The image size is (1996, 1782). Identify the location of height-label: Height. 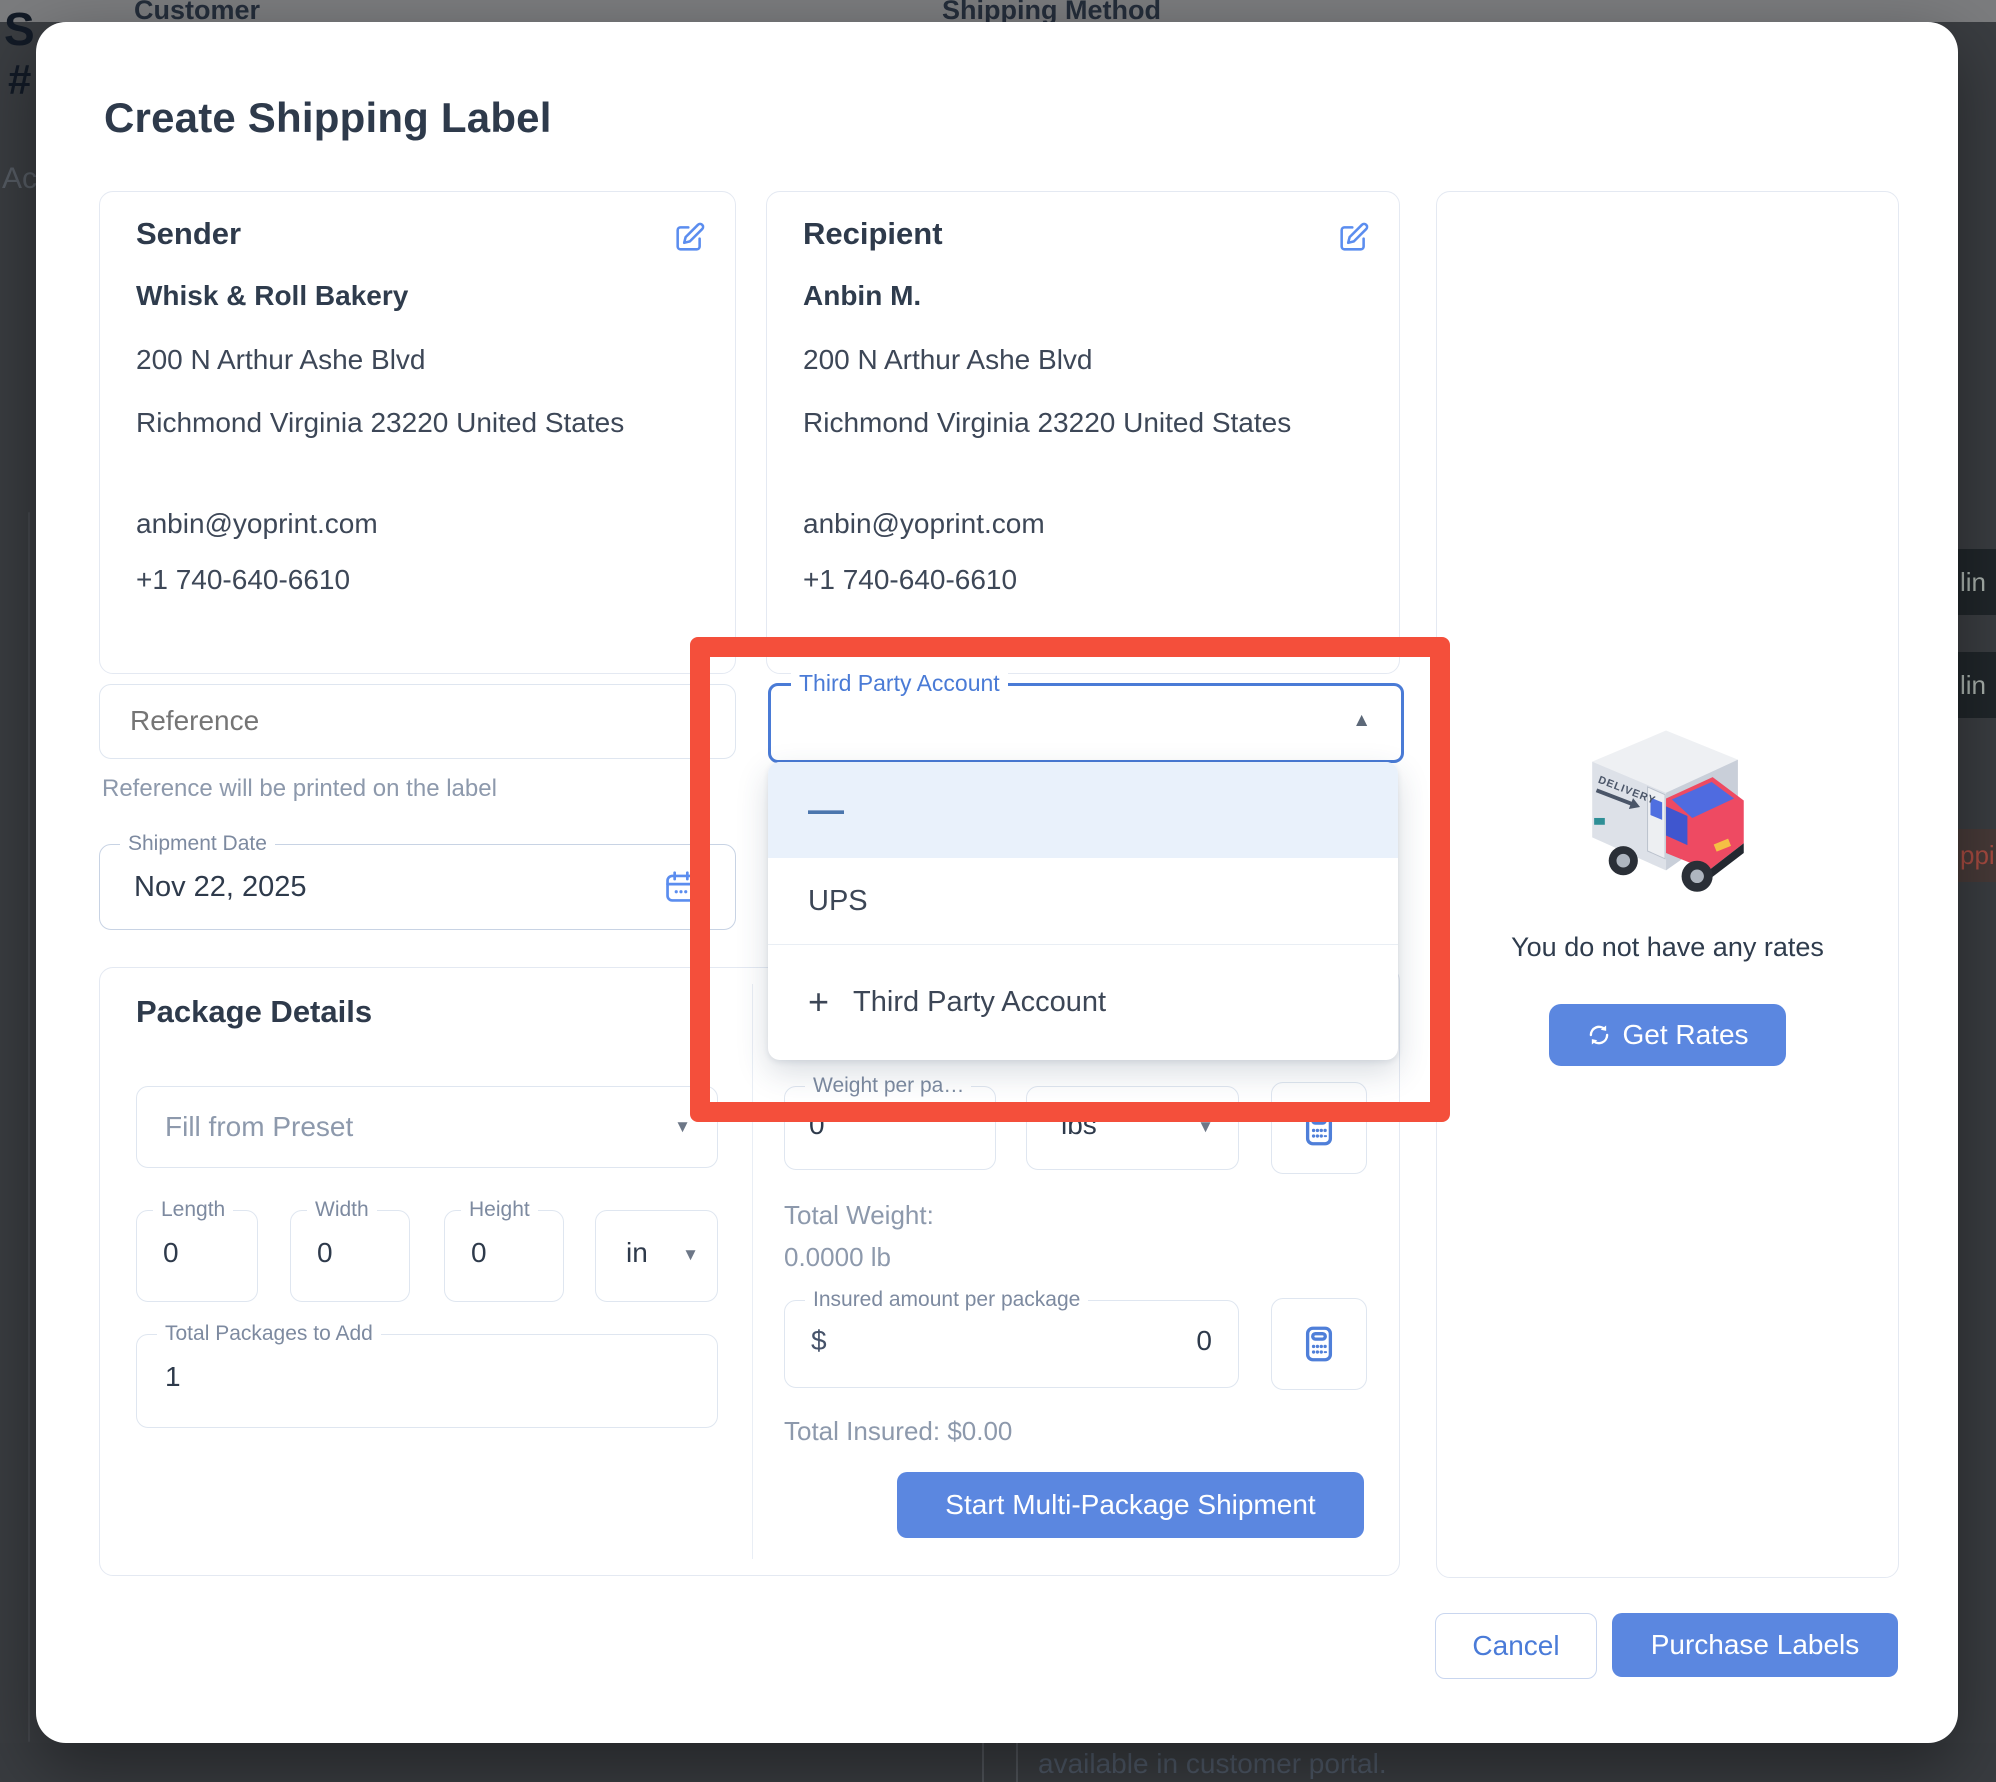
(499, 1210).